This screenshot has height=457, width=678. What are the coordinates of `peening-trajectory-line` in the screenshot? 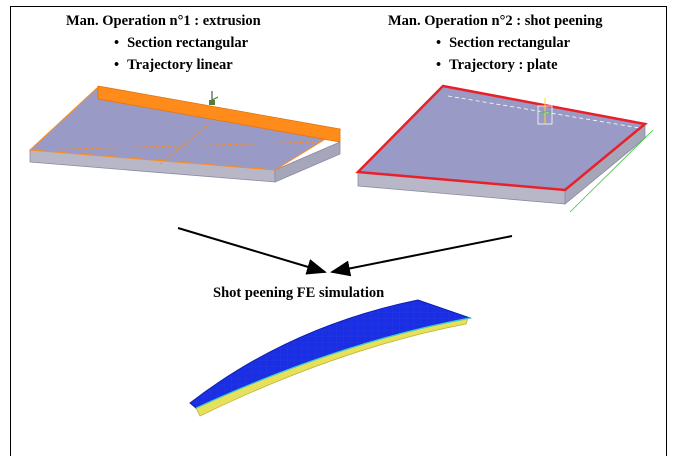 It's located at (544, 112).